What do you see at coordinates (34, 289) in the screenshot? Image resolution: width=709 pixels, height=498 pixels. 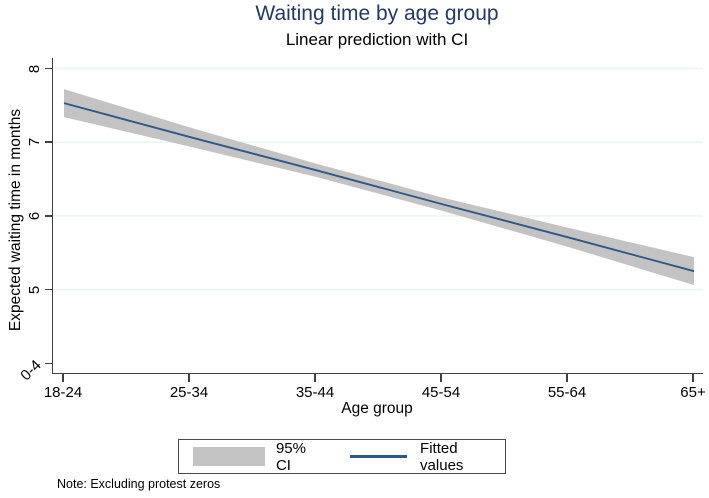 I see `y-tick-label-5: 5` at bounding box center [34, 289].